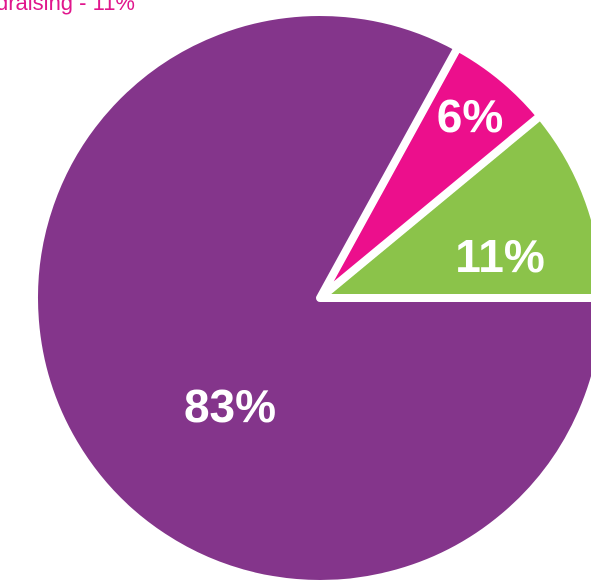  What do you see at coordinates (230, 406) in the screenshot?
I see `value-label: 83%` at bounding box center [230, 406].